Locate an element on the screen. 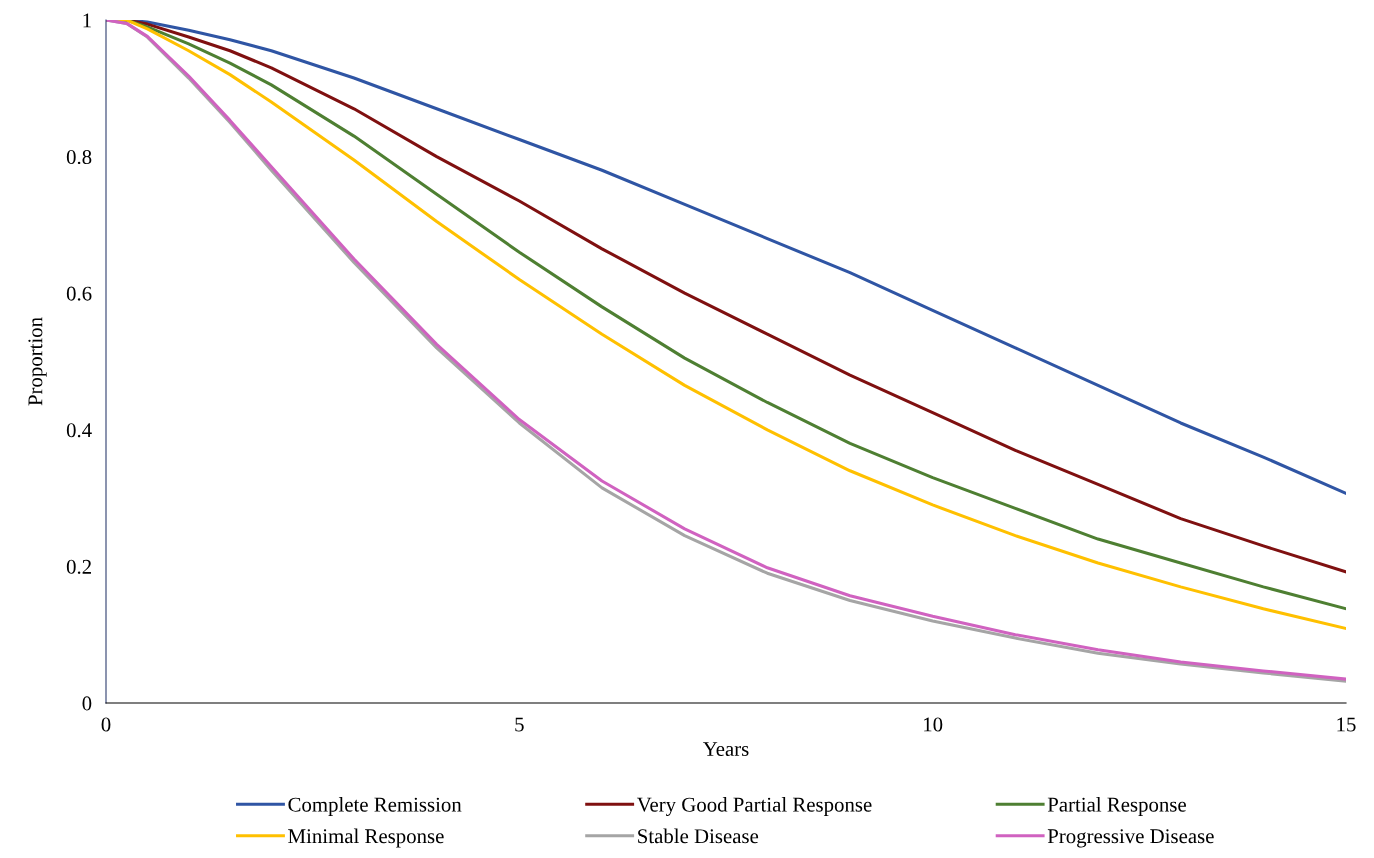 This screenshot has height=858, width=1374. x-tick-label: 15 is located at coordinates (1346, 724).